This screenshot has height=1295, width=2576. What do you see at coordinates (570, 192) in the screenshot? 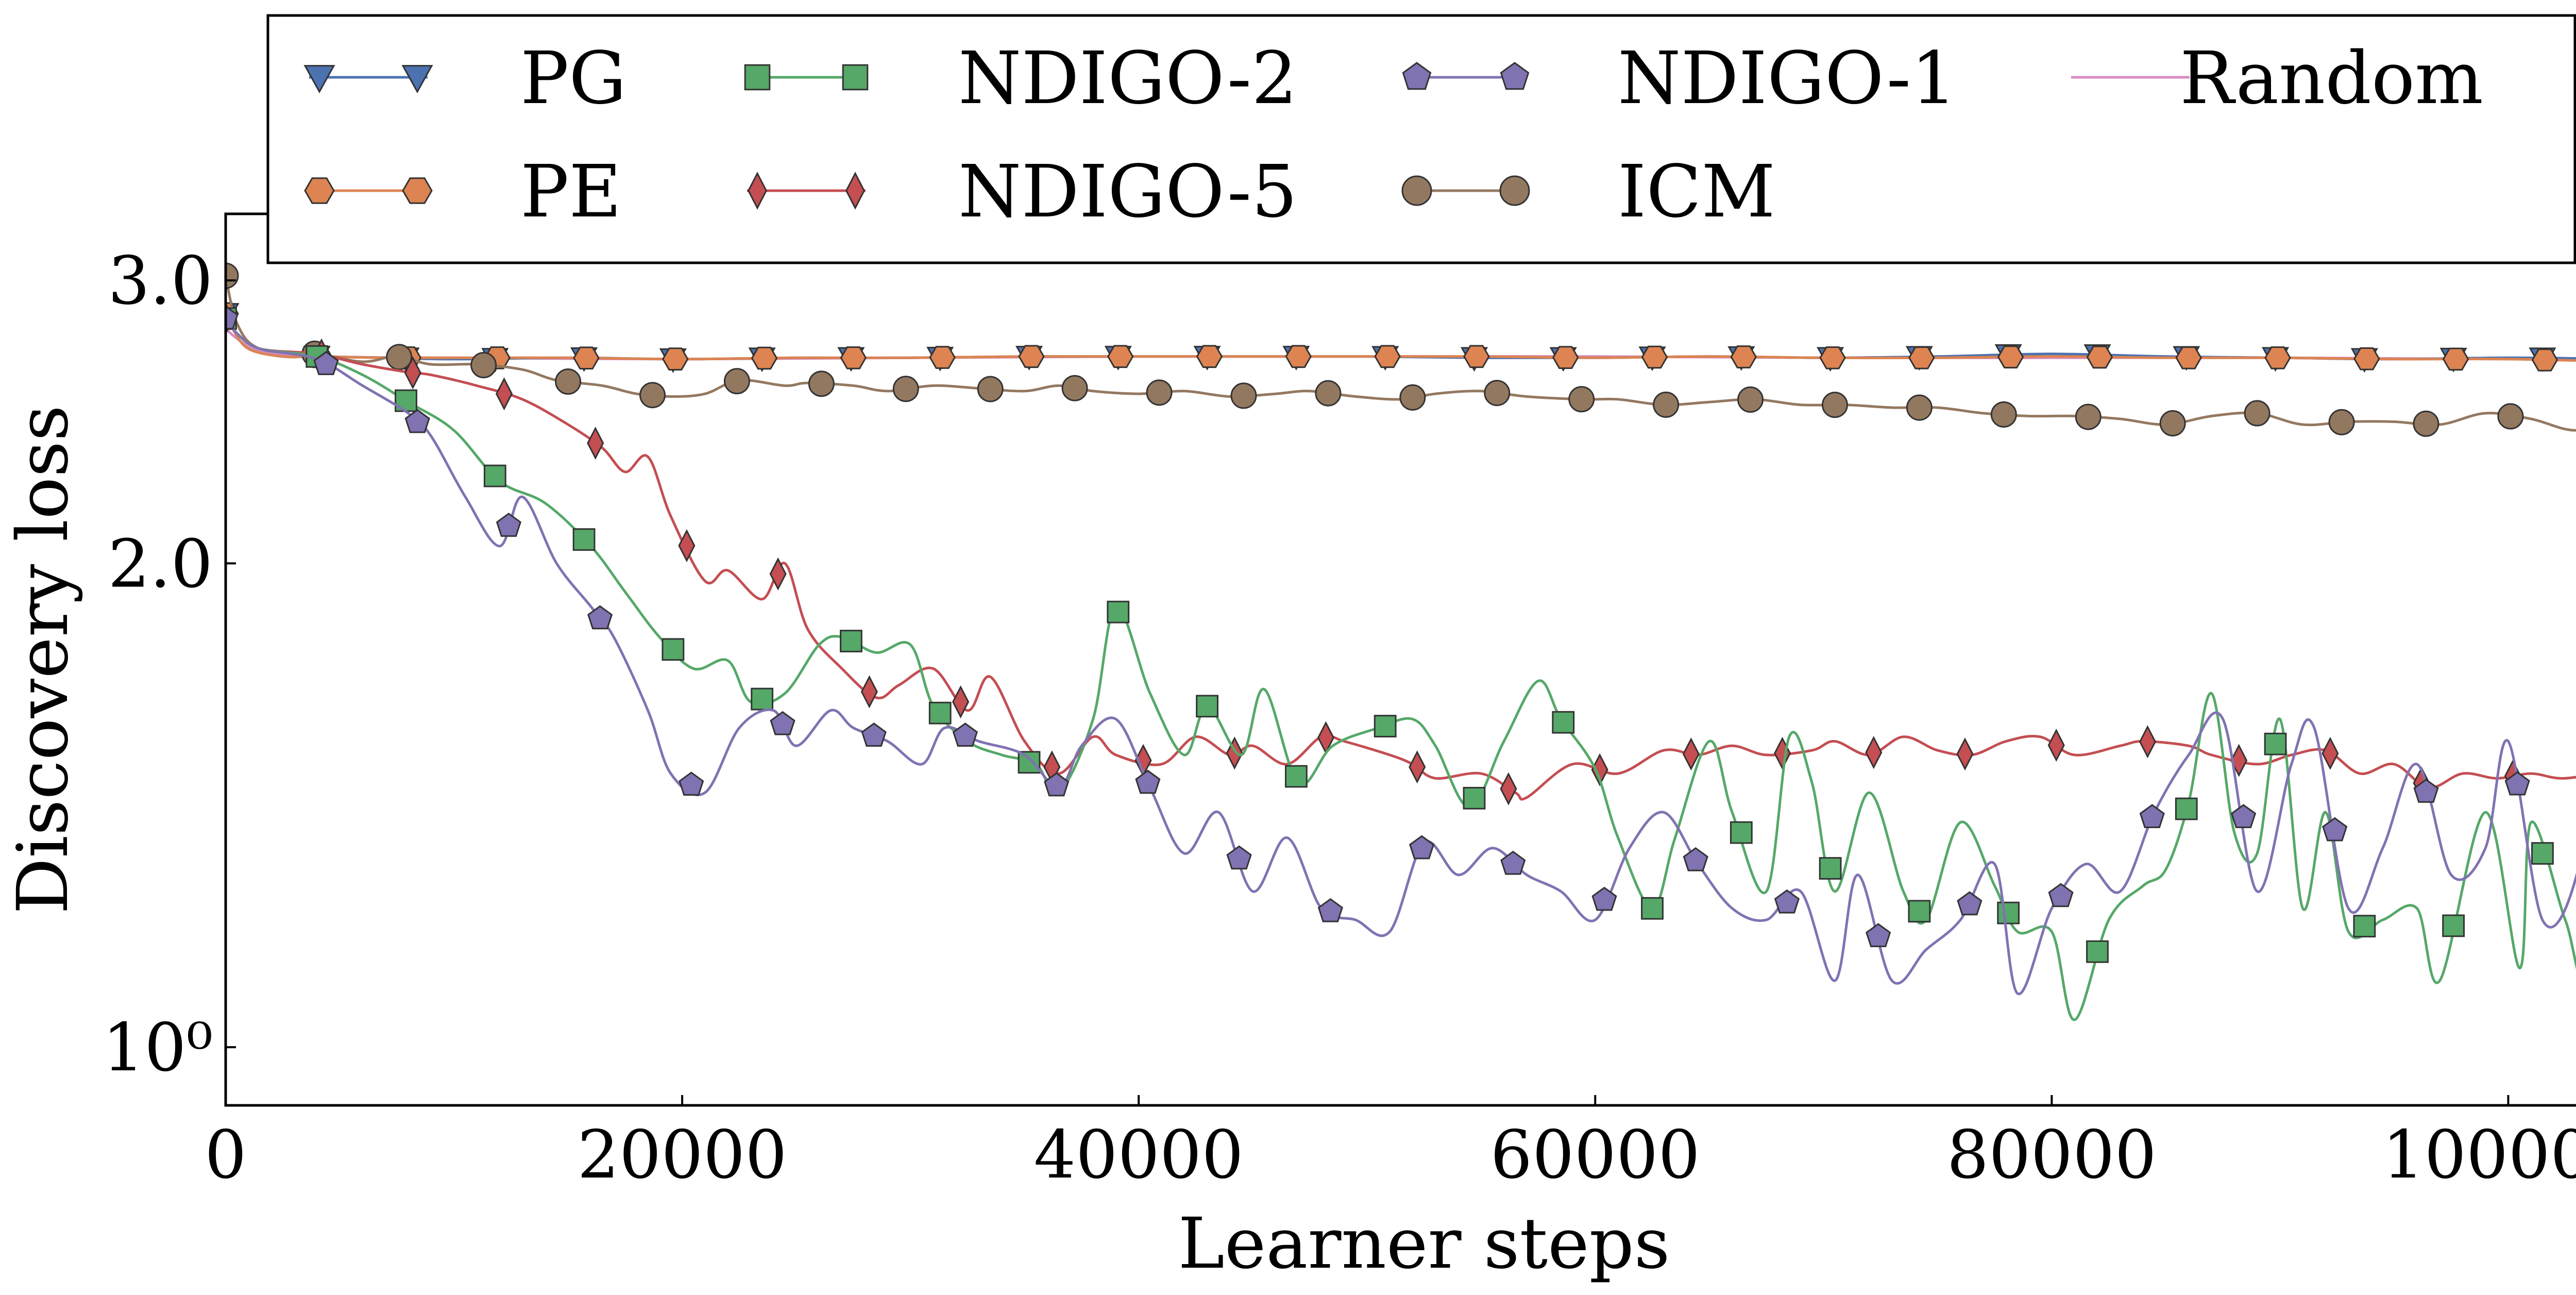
I see `legend-label-pe: PE` at bounding box center [570, 192].